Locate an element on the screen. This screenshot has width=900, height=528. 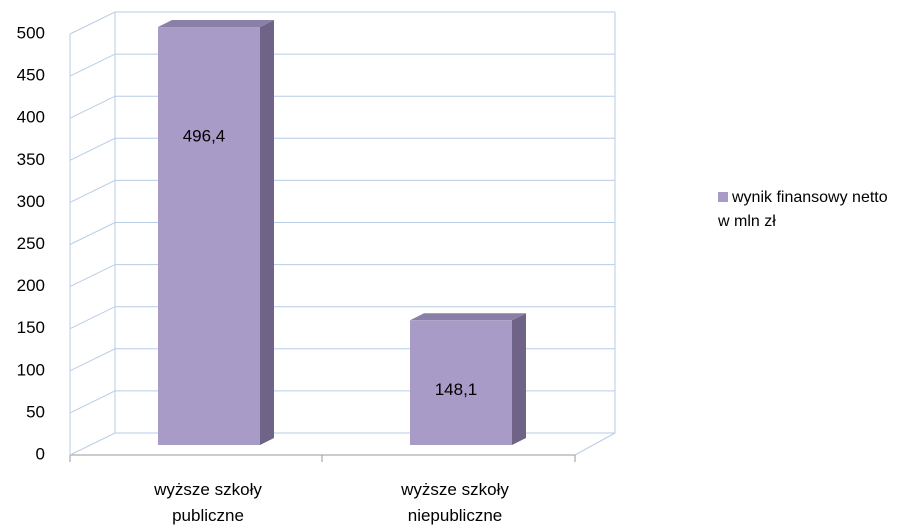
y-tick-label: 50 is located at coordinates (35, 411).